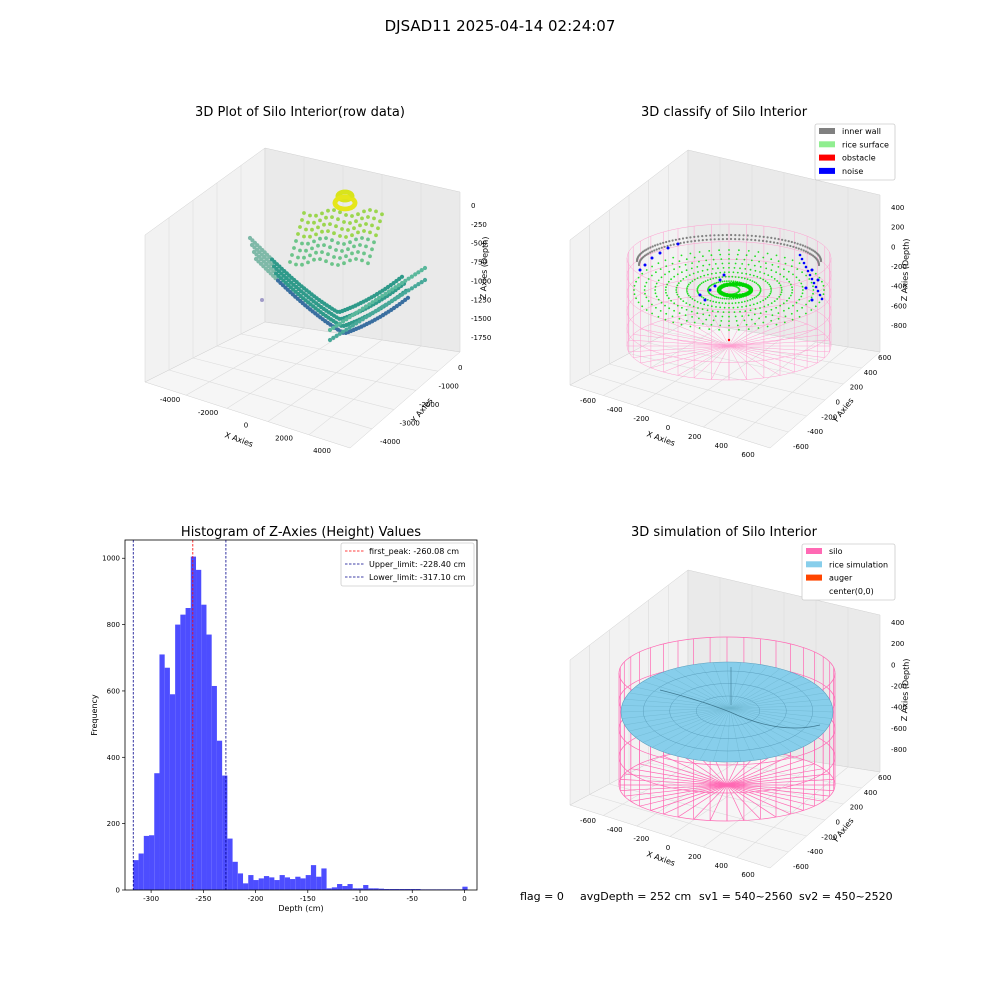 This screenshot has width=1000, height=1000. What do you see at coordinates (897, 644) in the screenshot?
I see `simulation-z-tick-label: 200` at bounding box center [897, 644].